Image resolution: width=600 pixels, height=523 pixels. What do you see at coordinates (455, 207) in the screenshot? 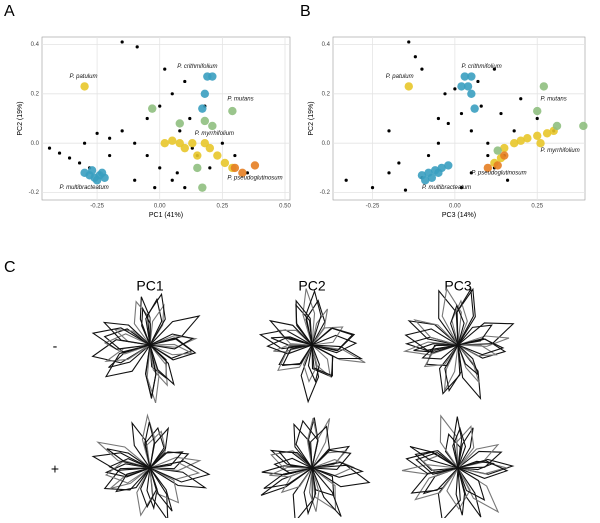
I see `x-tick-label: 0.00` at bounding box center [455, 207].